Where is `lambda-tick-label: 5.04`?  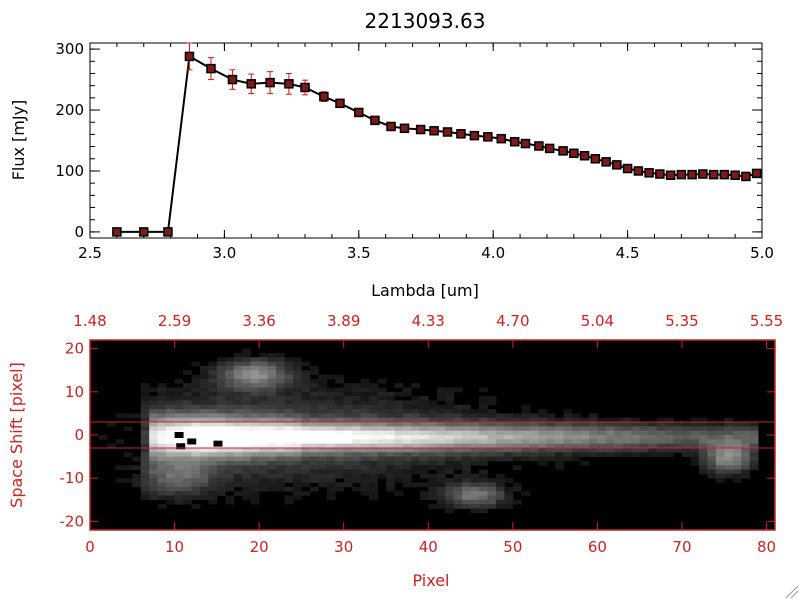
lambda-tick-label: 5.04 is located at coordinates (597, 321).